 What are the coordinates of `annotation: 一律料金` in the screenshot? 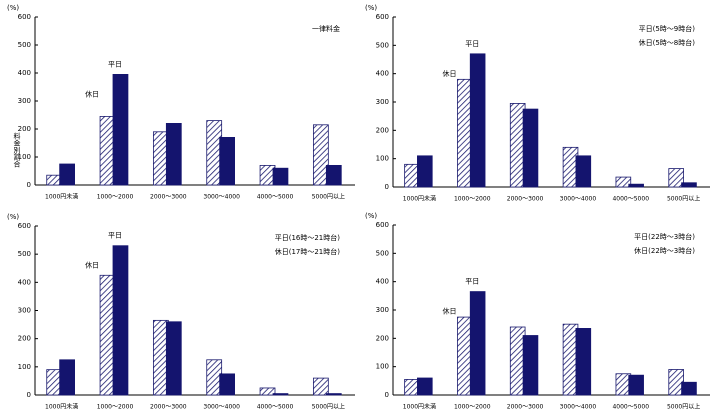 It's located at (326, 28).